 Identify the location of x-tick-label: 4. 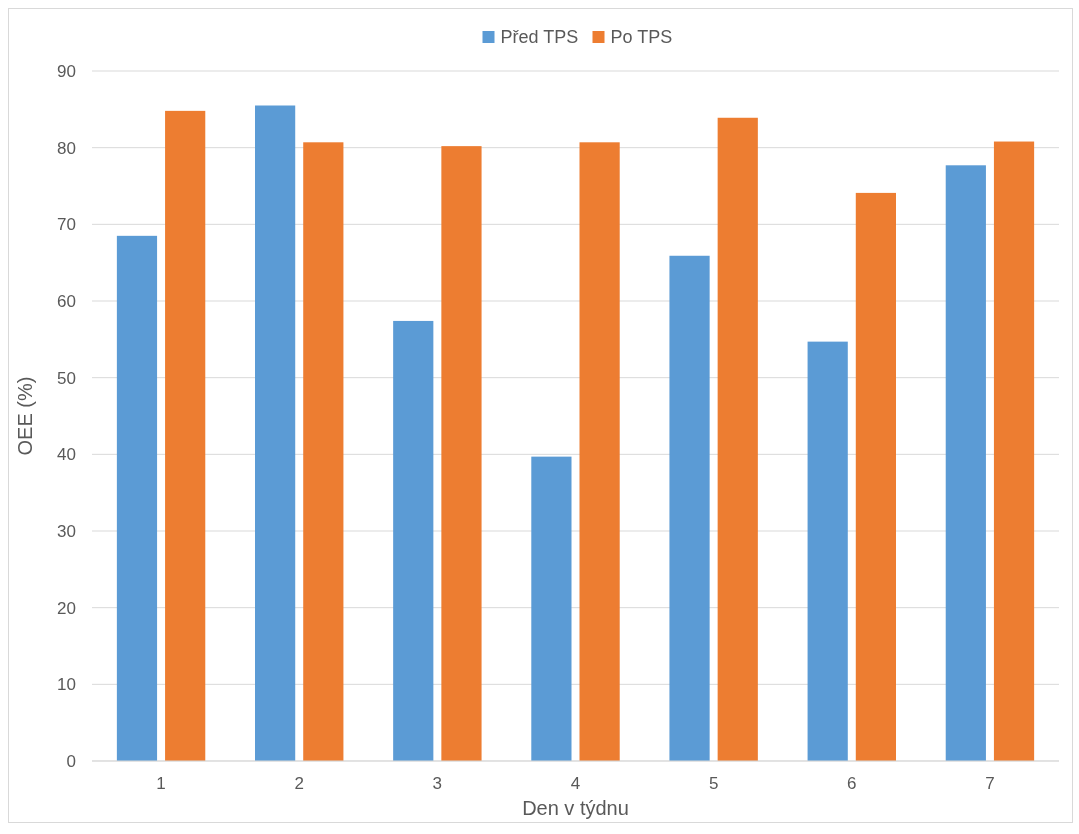
(575, 783).